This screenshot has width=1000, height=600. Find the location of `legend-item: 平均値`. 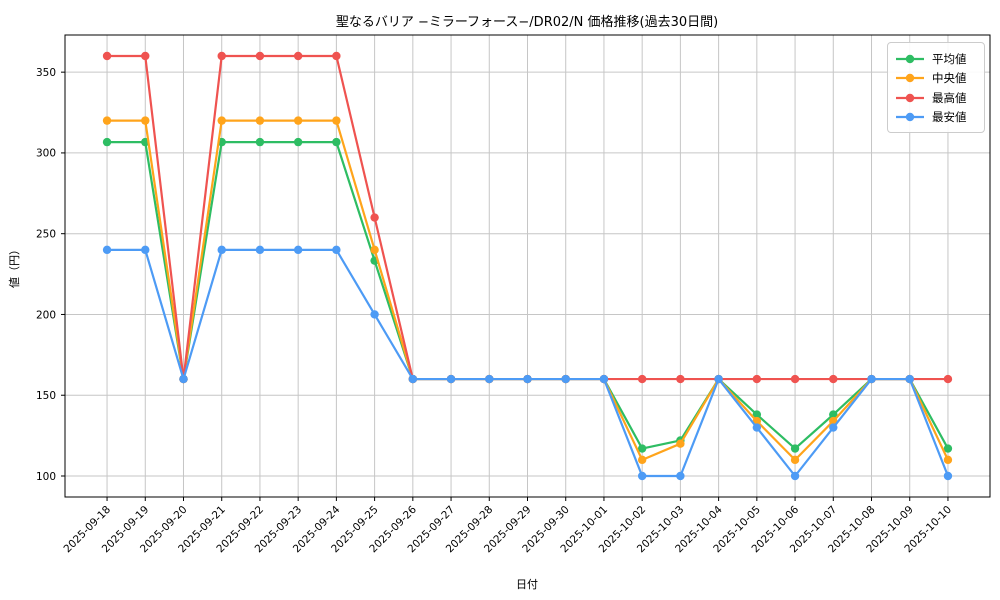

legend-item: 平均値 is located at coordinates (935, 59).